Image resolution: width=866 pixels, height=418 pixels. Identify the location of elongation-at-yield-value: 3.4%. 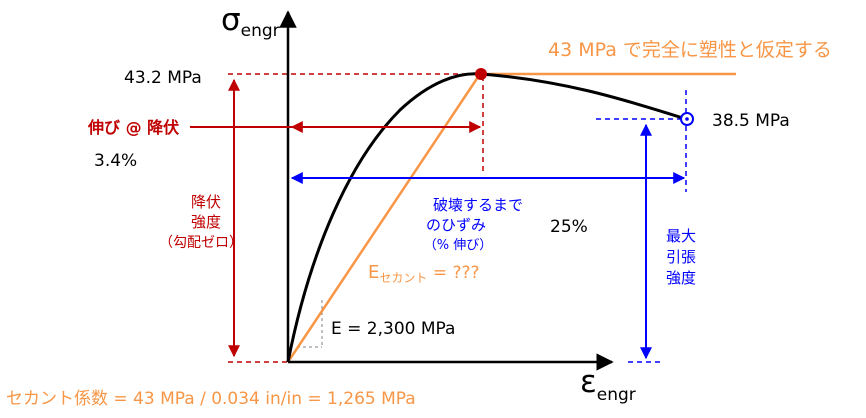
(115, 161).